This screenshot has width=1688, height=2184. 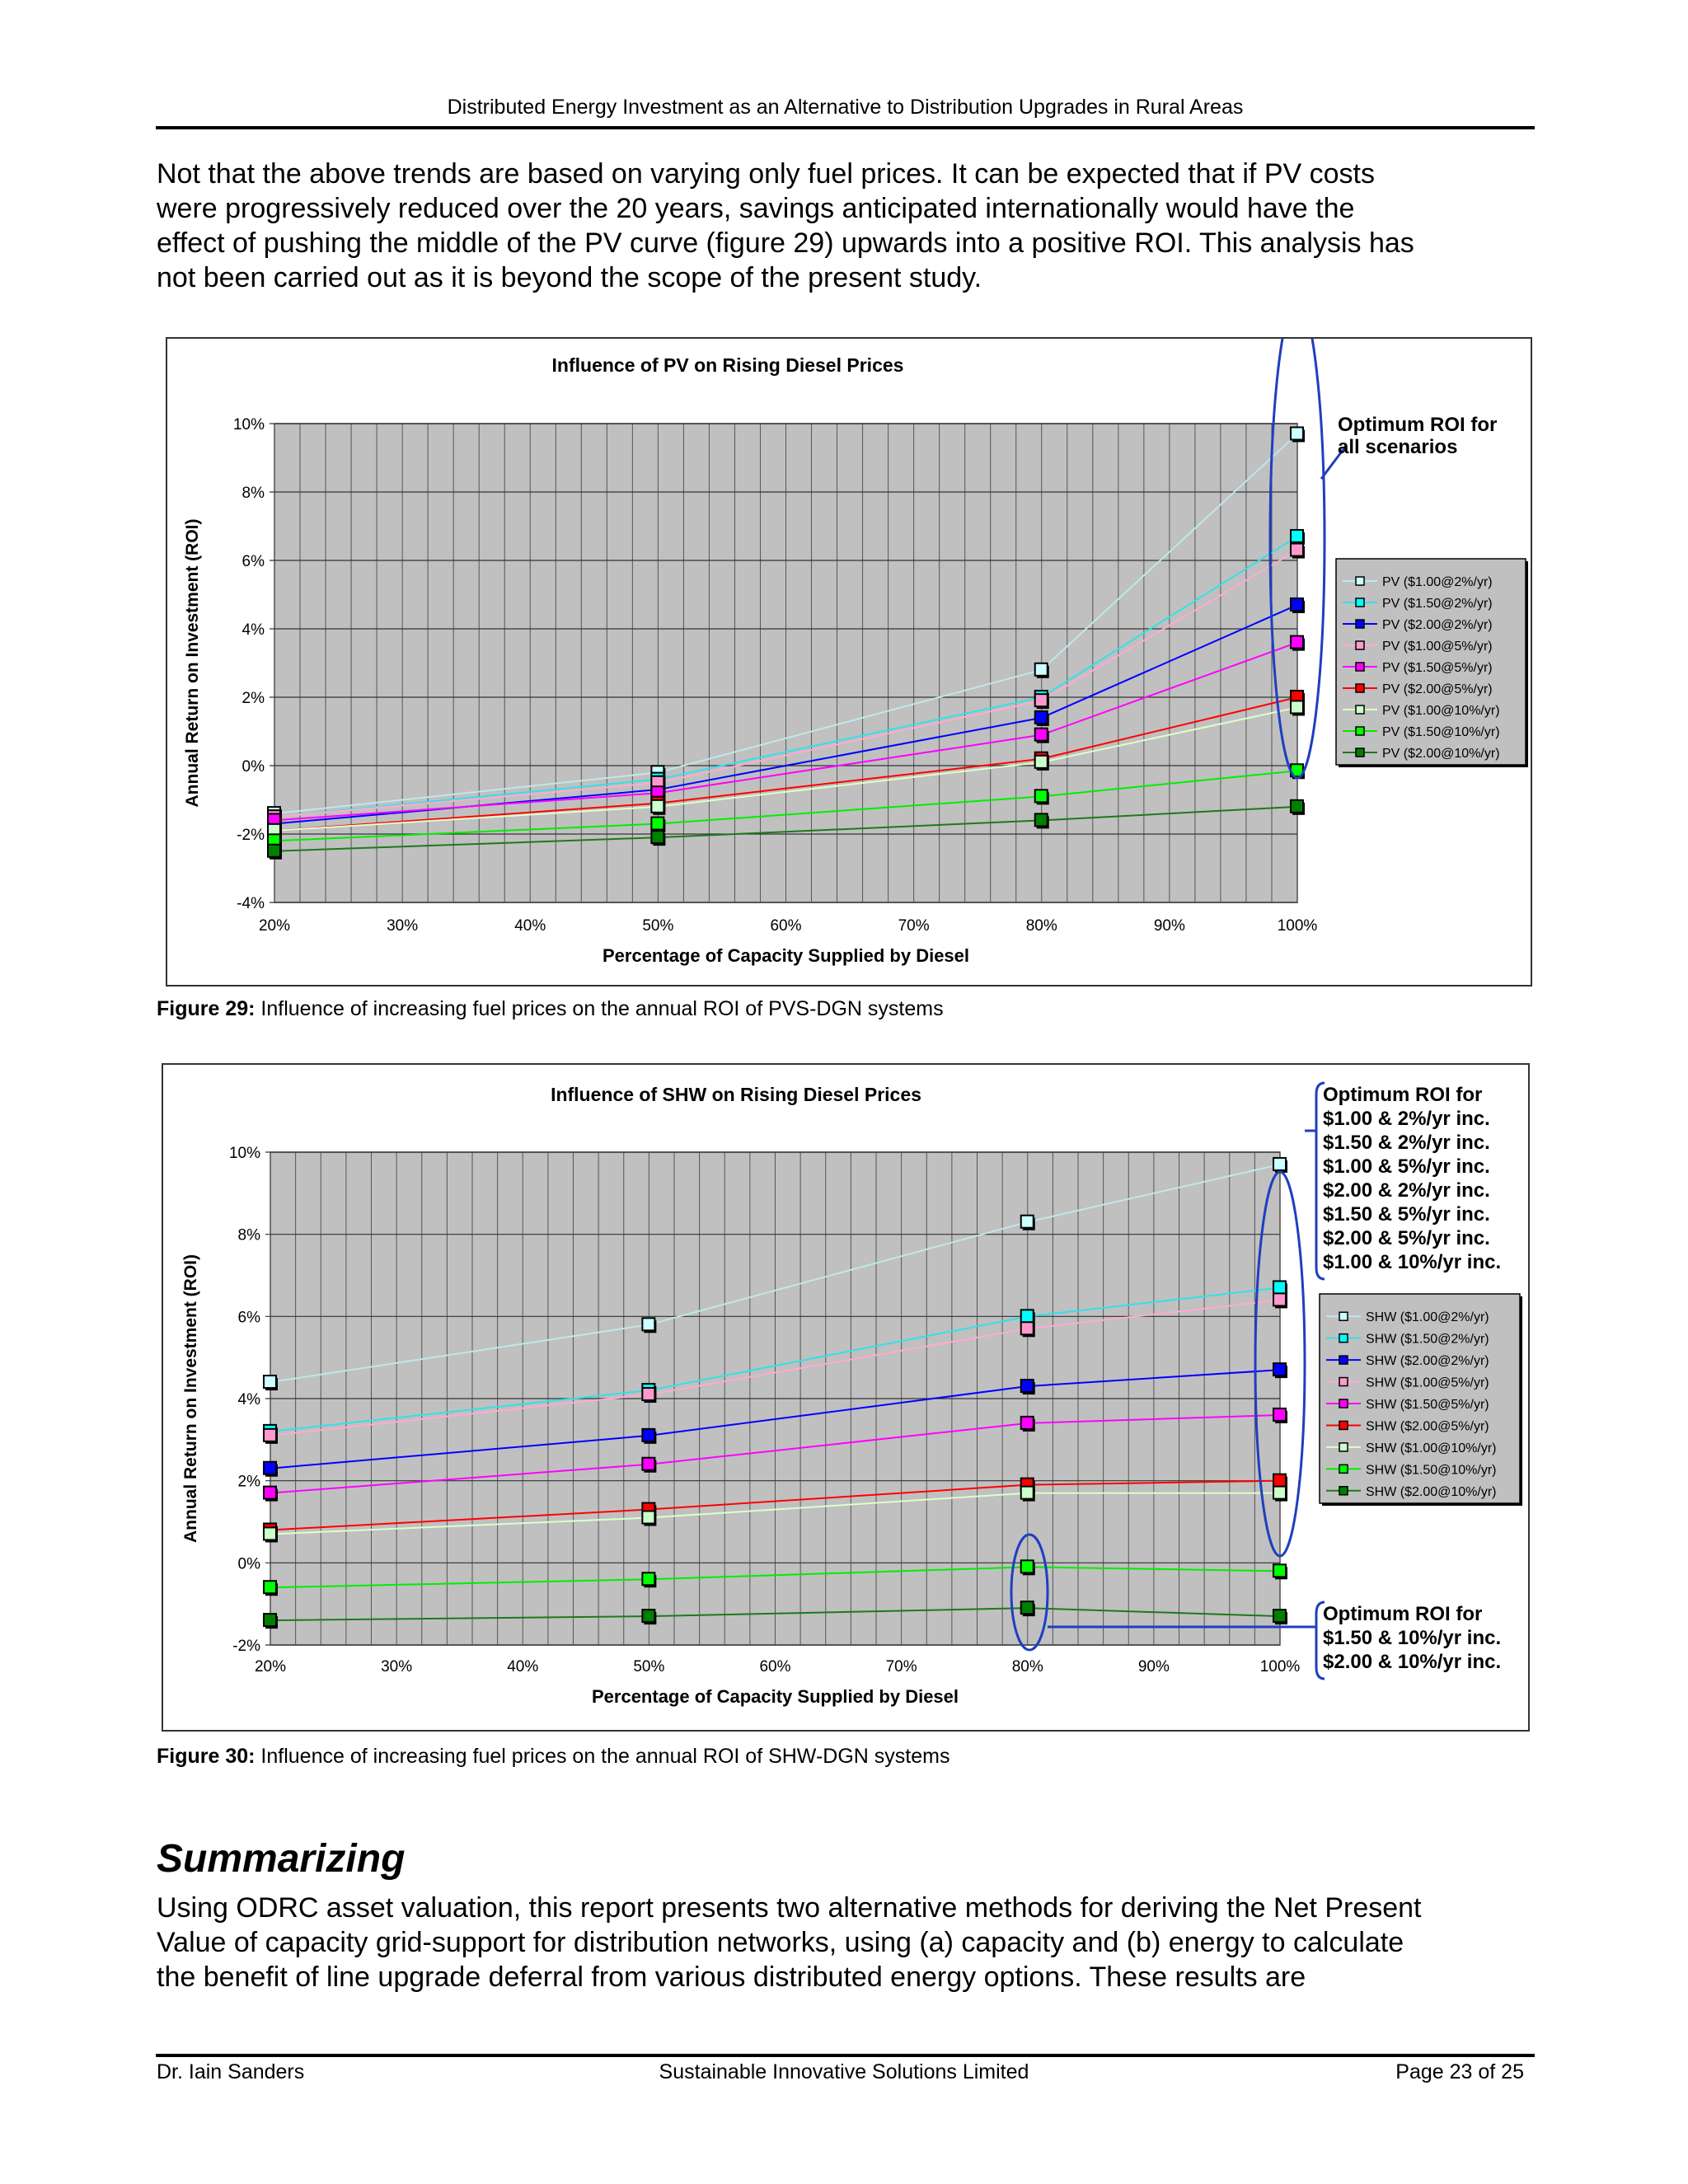 I want to click on x-tick-label: 20%, so click(x=271, y=1666).